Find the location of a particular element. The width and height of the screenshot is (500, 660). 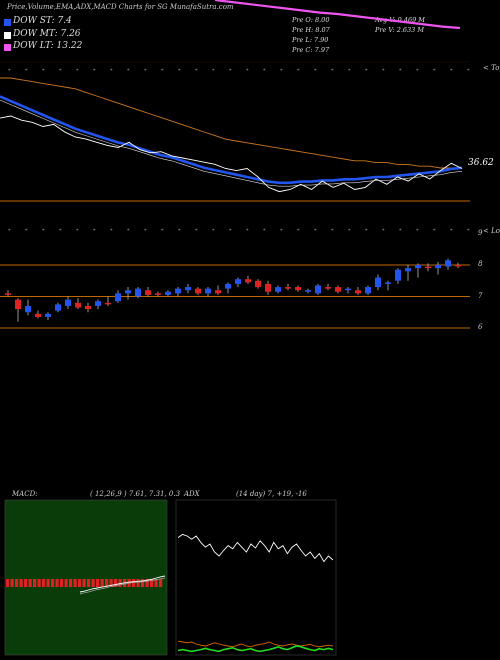

tops-tag: < Tops is located at coordinates (491, 68).